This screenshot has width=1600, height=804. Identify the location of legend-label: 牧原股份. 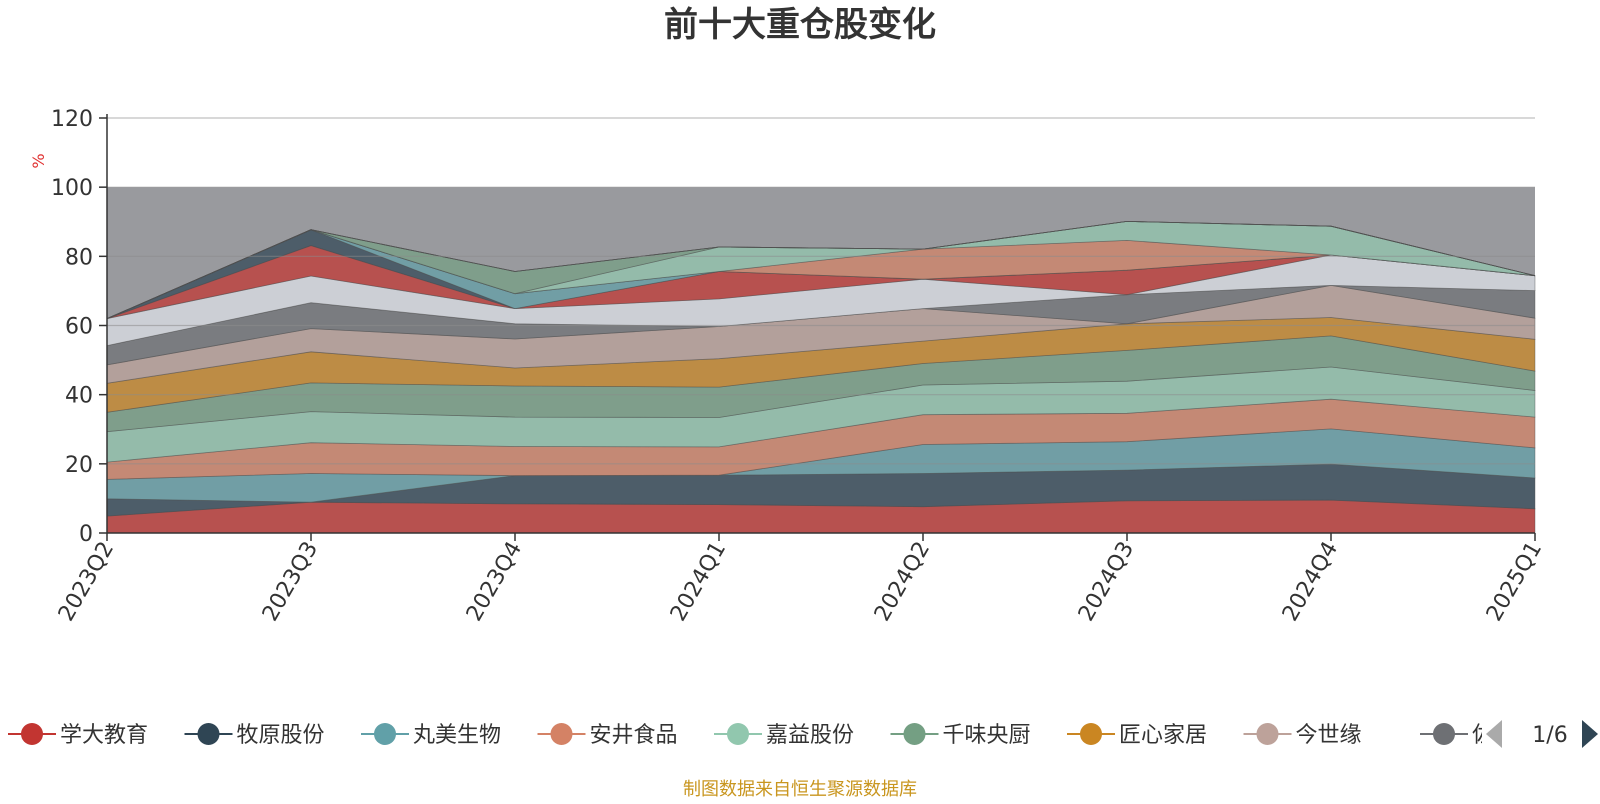
(281, 735).